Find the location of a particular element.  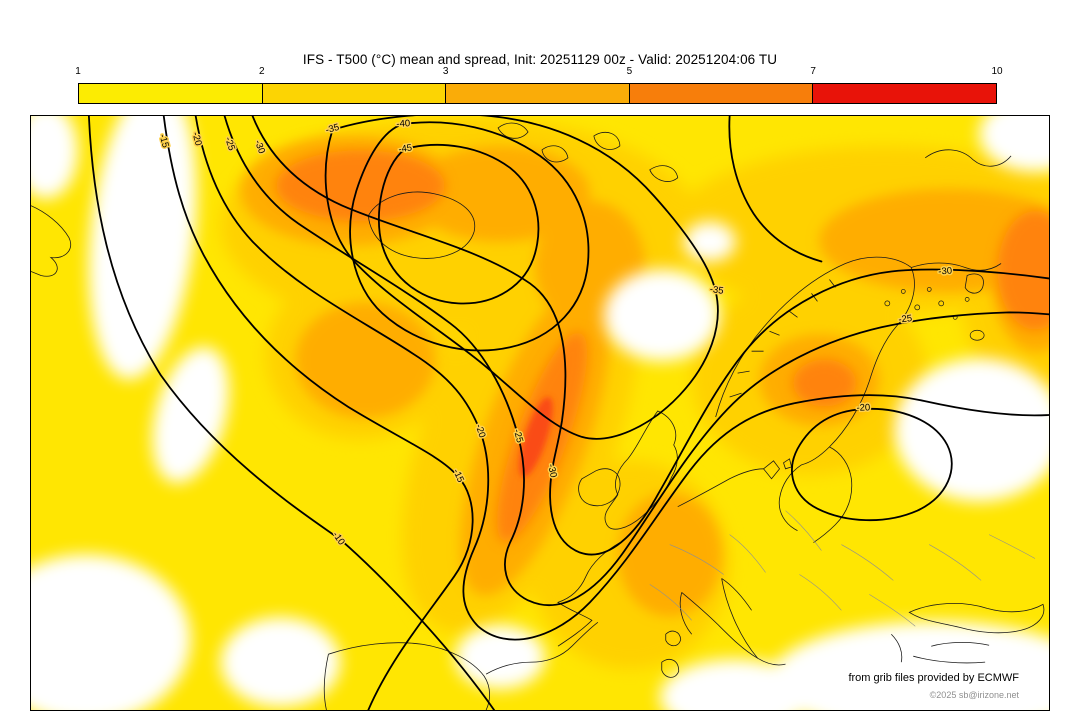

greenland-coast is located at coordinates (51, 241).